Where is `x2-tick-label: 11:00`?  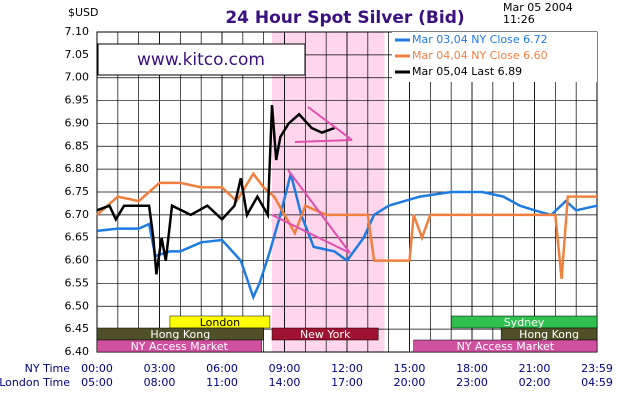
x2-tick-label: 11:00 is located at coordinates (222, 382).